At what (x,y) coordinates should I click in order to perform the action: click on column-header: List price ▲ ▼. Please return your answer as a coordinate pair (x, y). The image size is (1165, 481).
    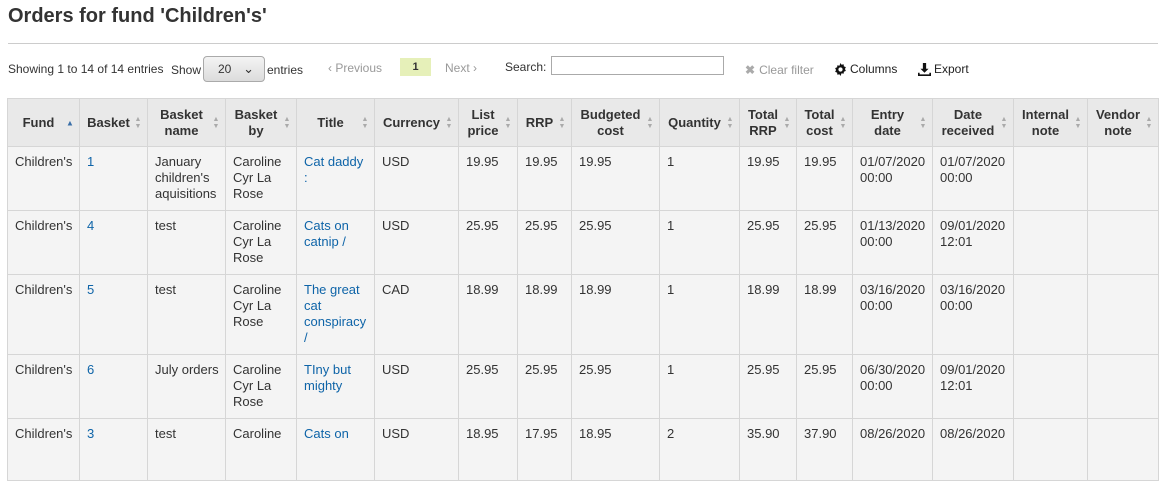
    Looking at the image, I should click on (488, 122).